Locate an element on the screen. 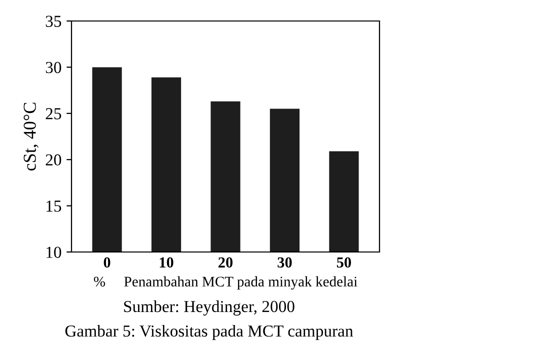  x-tick-label: 30 is located at coordinates (285, 262).